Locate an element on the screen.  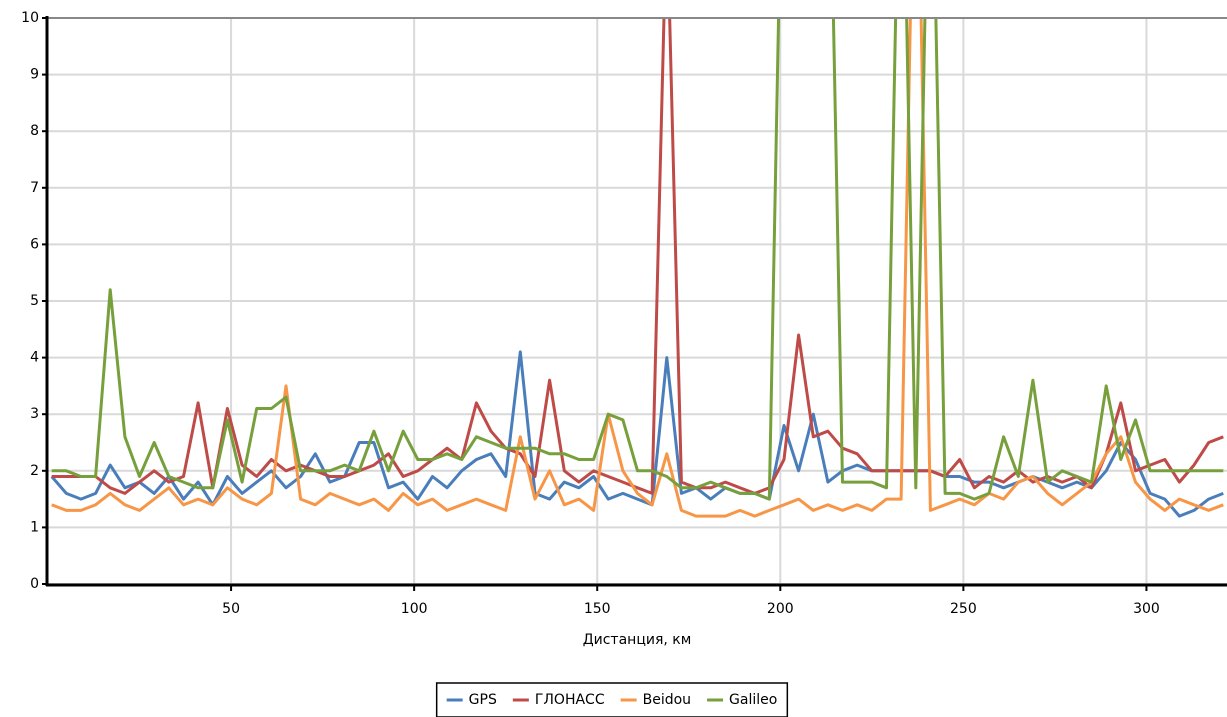
y-tick-label: 10 is located at coordinates (30, 18).